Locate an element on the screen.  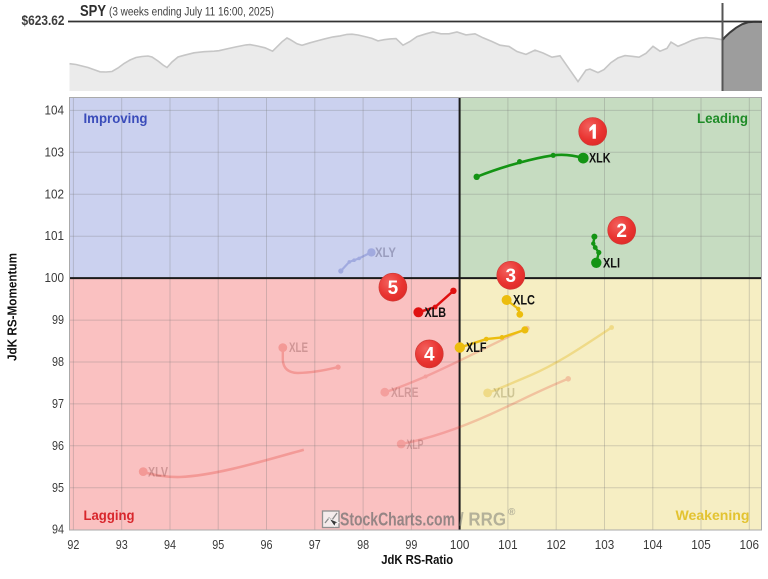
svg-text: XLI is located at coordinates (611, 262).